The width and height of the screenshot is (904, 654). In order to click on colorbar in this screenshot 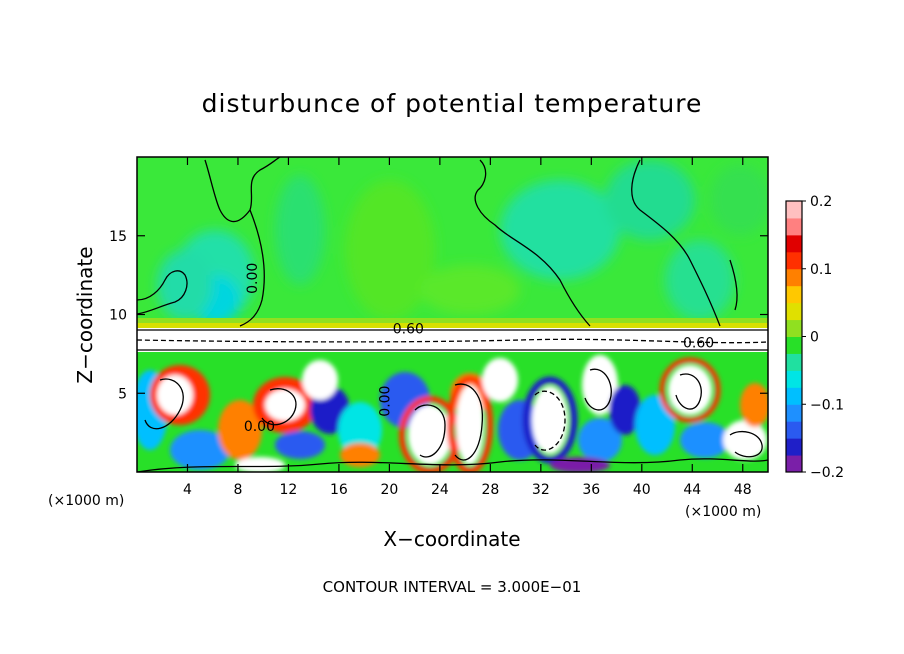, I will do `click(794, 337)`.